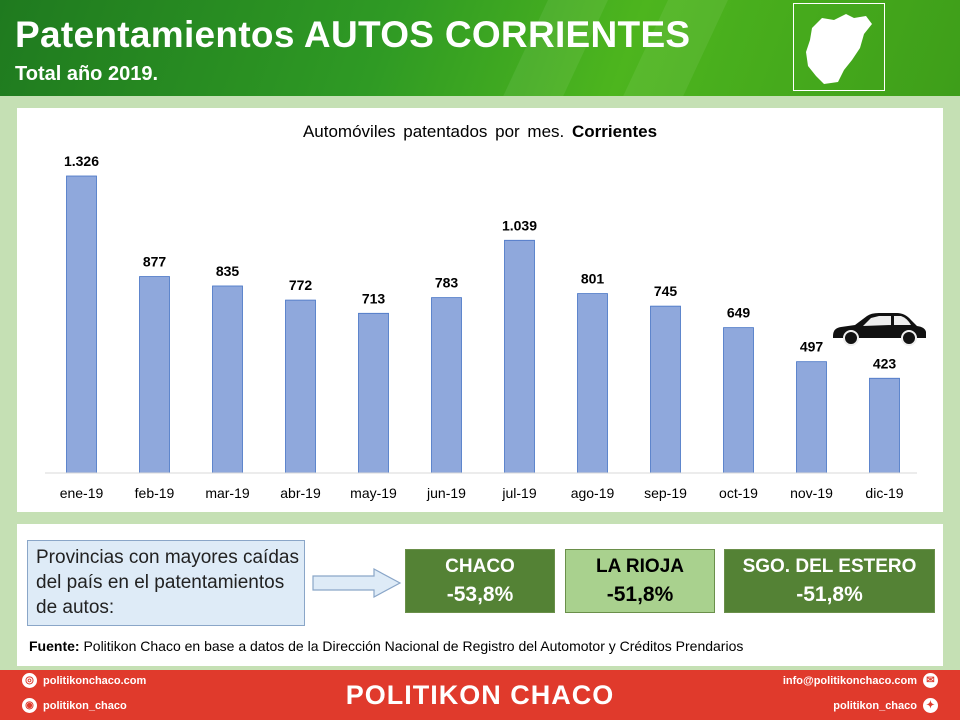 This screenshot has width=960, height=720. I want to click on car-icon, so click(879, 329).